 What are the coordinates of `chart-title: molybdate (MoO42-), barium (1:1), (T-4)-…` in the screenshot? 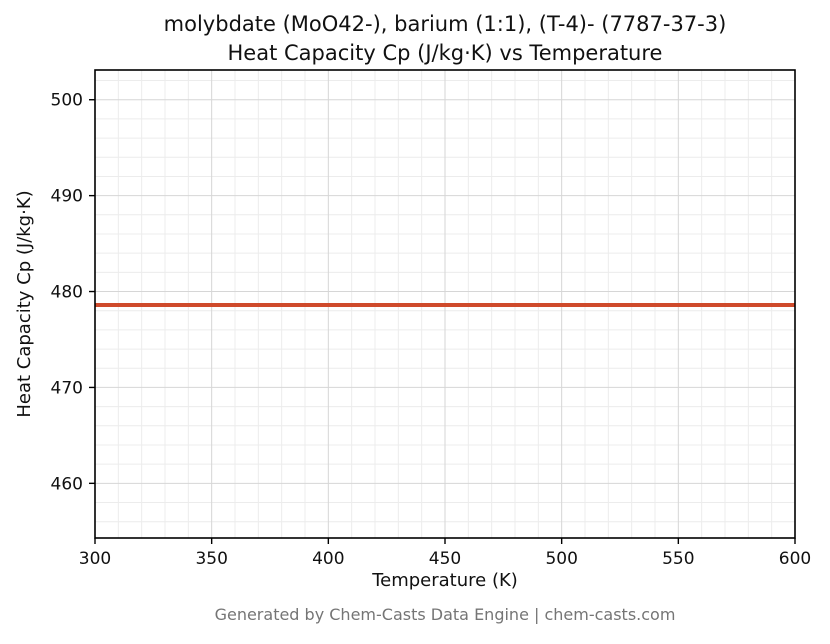 It's located at (445, 24).